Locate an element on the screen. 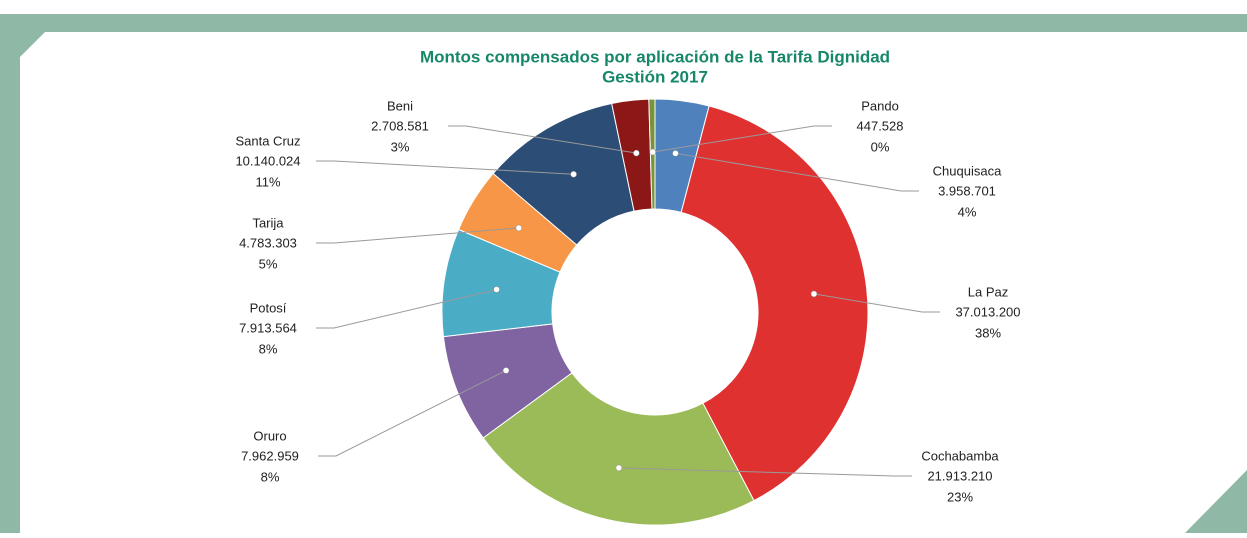 This screenshot has width=1247, height=538. category-label: Tarija is located at coordinates (268, 222).